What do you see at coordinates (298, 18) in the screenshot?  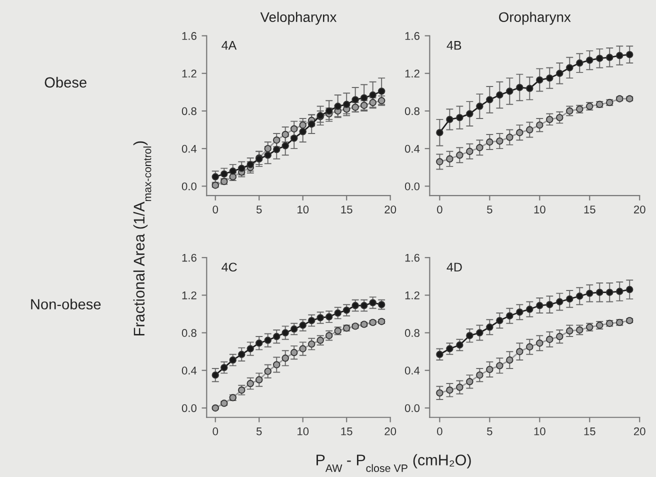 I see `chart-title: Velopharynx` at bounding box center [298, 18].